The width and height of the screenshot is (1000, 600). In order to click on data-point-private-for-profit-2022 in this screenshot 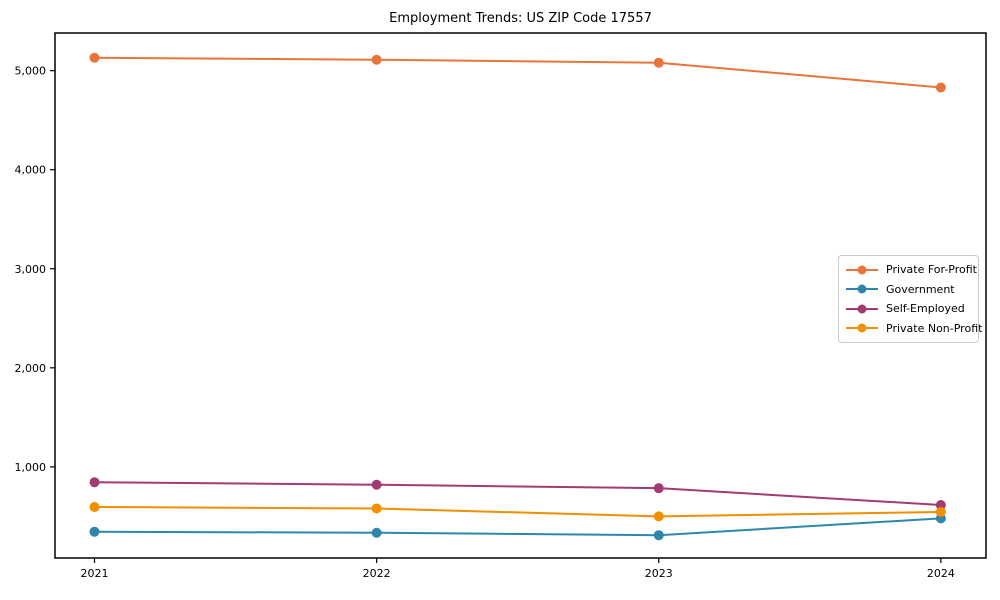, I will do `click(376, 59)`.